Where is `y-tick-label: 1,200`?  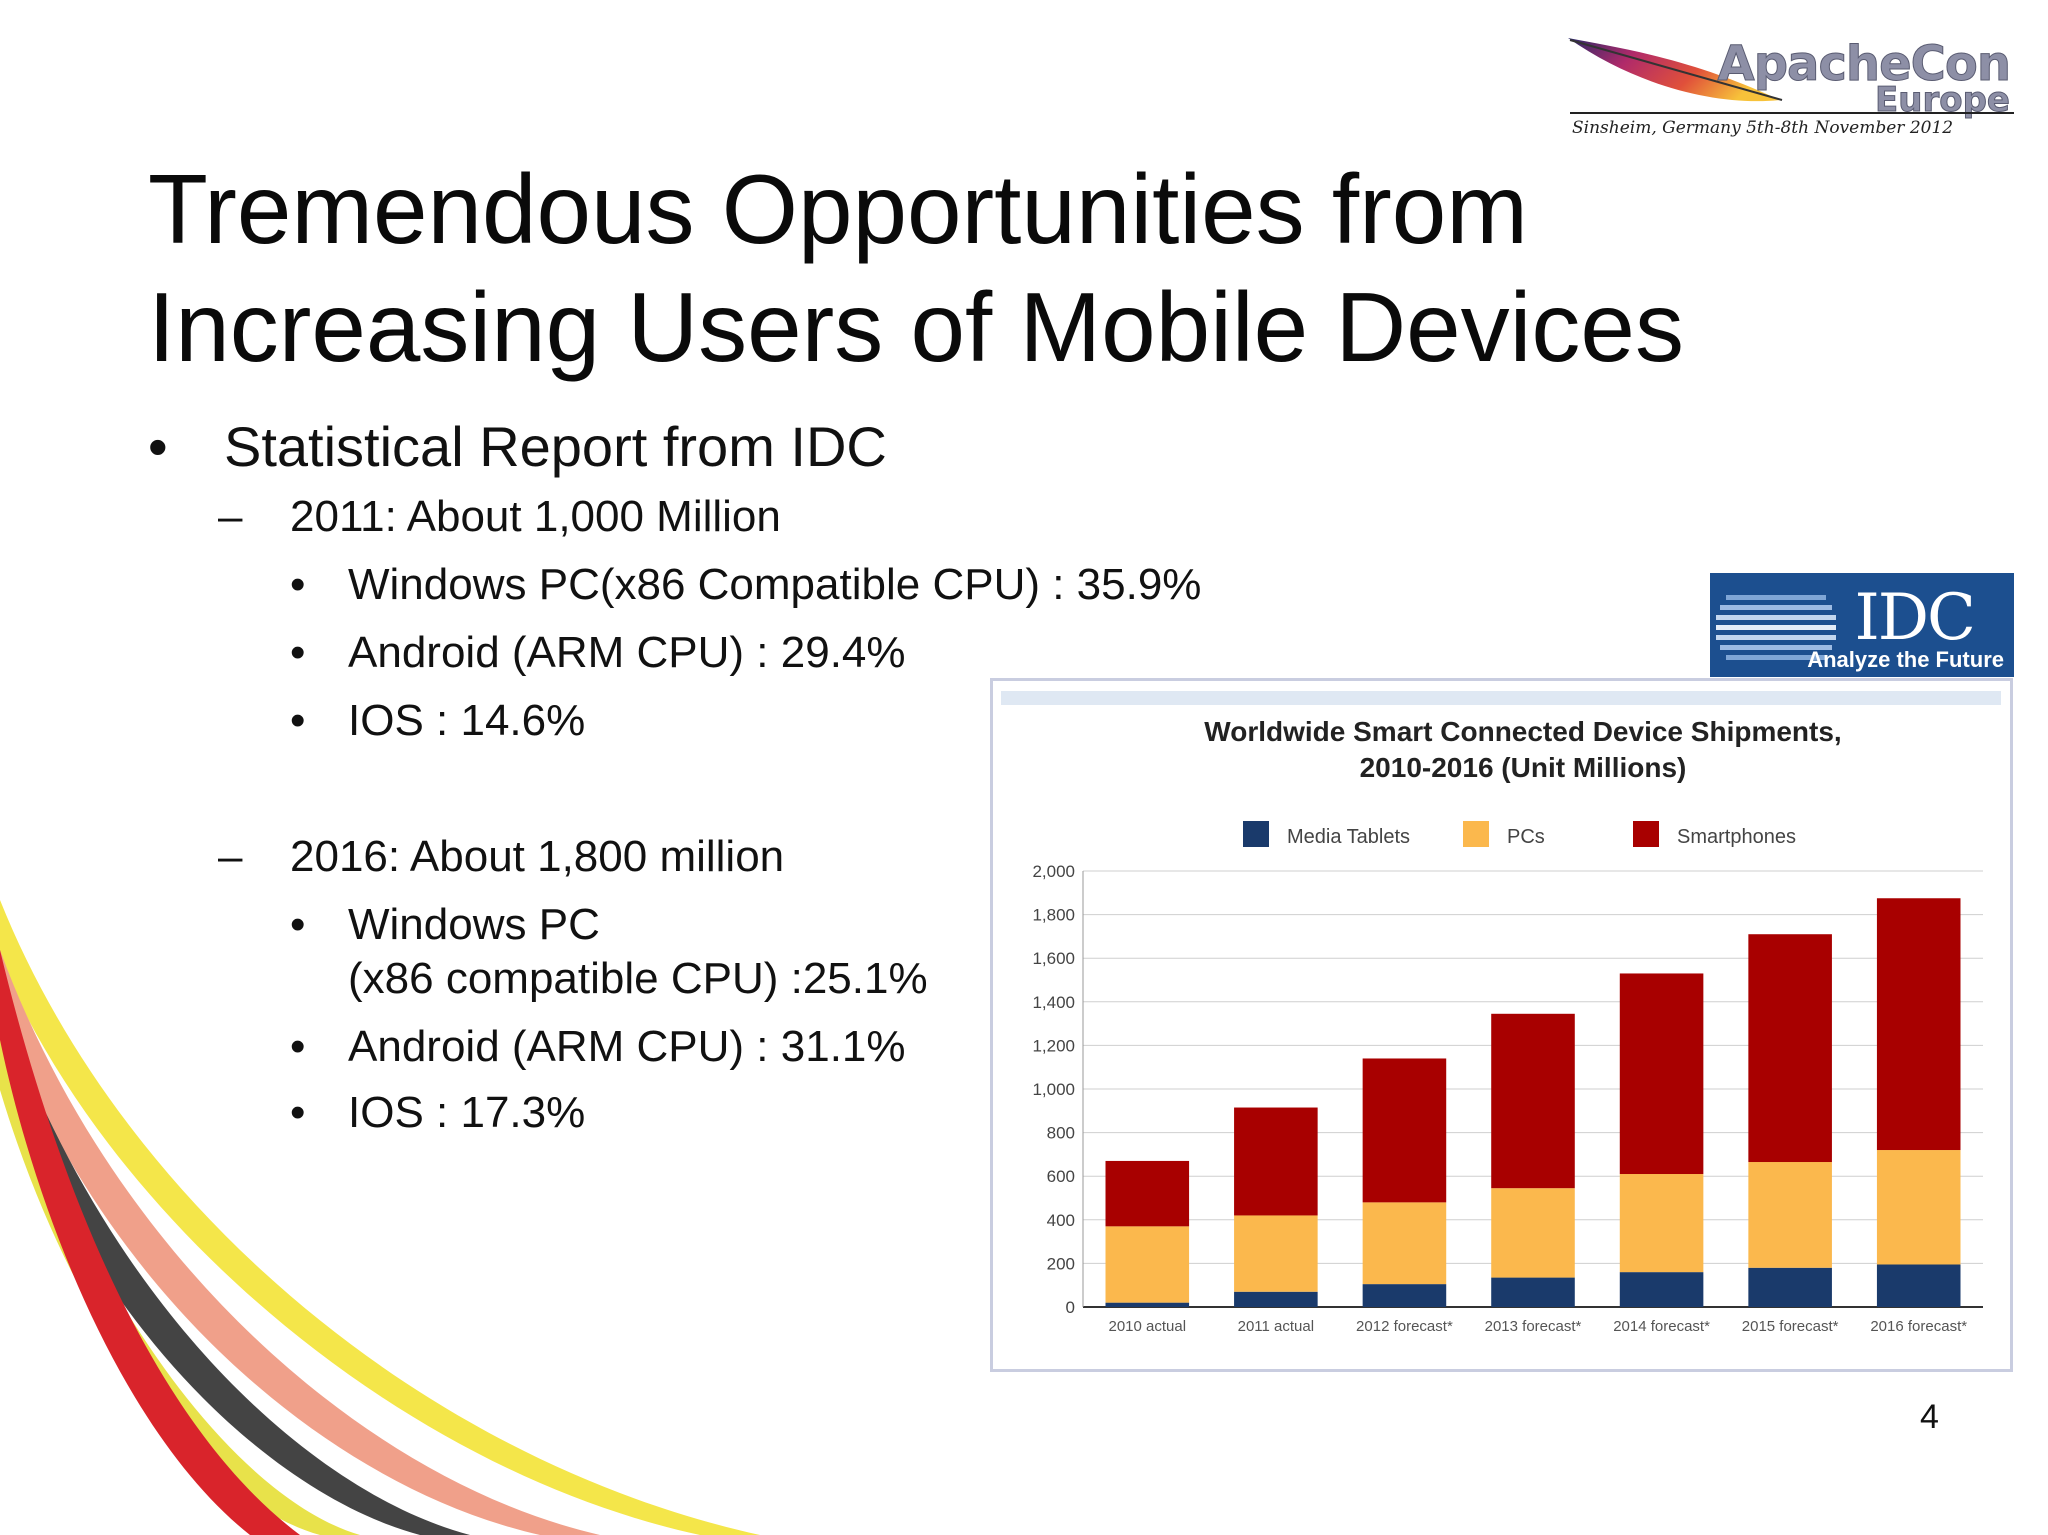
y-tick-label: 1,200 is located at coordinates (1053, 1045).